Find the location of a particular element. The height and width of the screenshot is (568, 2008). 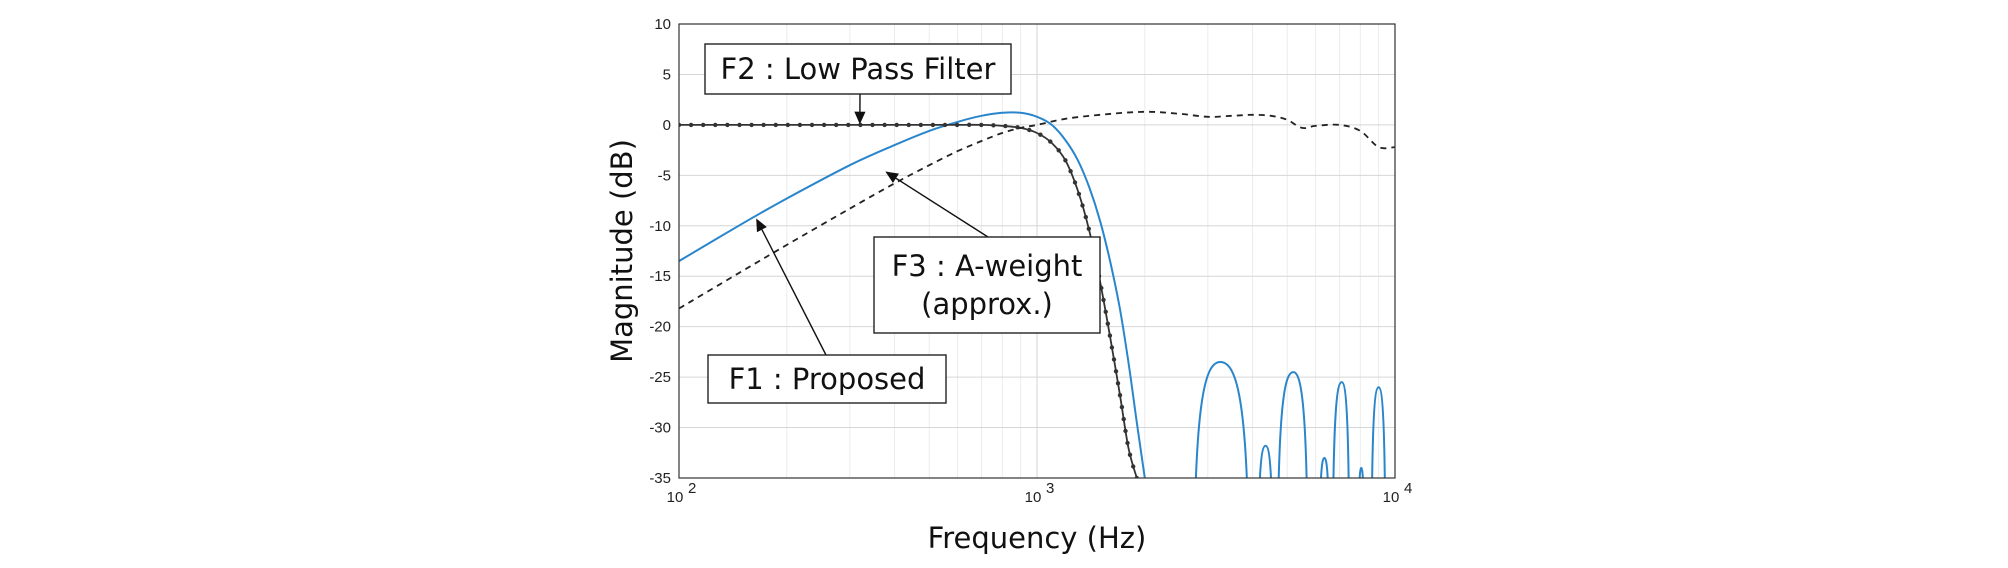

x-axis-label: Frequency (Hz) is located at coordinates (1037, 538).